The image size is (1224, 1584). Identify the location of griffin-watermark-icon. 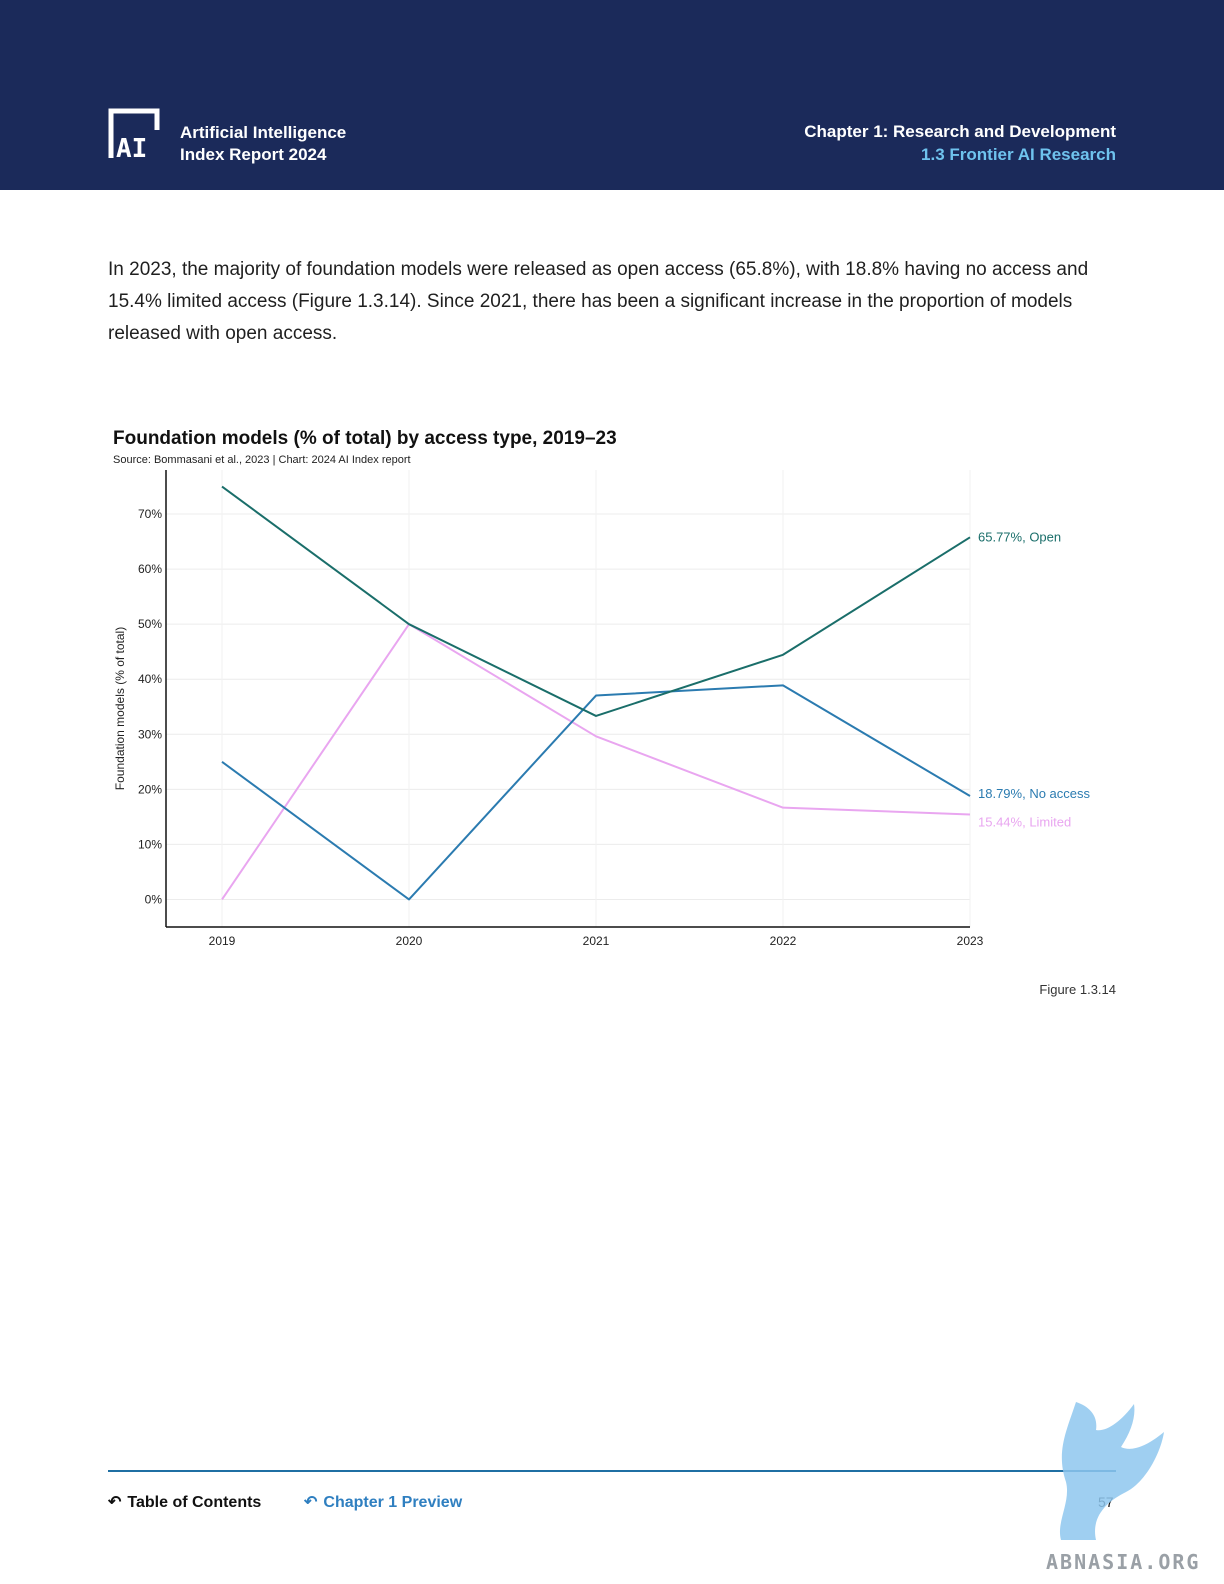
(1111, 1471).